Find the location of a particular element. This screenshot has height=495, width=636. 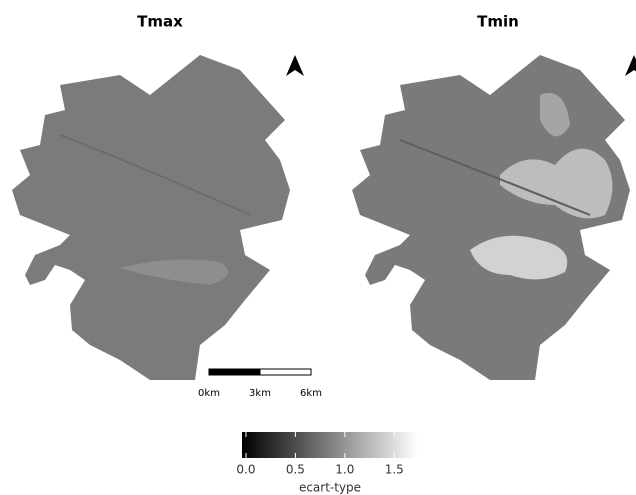

colorbar-tick-label: 0.0 is located at coordinates (245, 470).